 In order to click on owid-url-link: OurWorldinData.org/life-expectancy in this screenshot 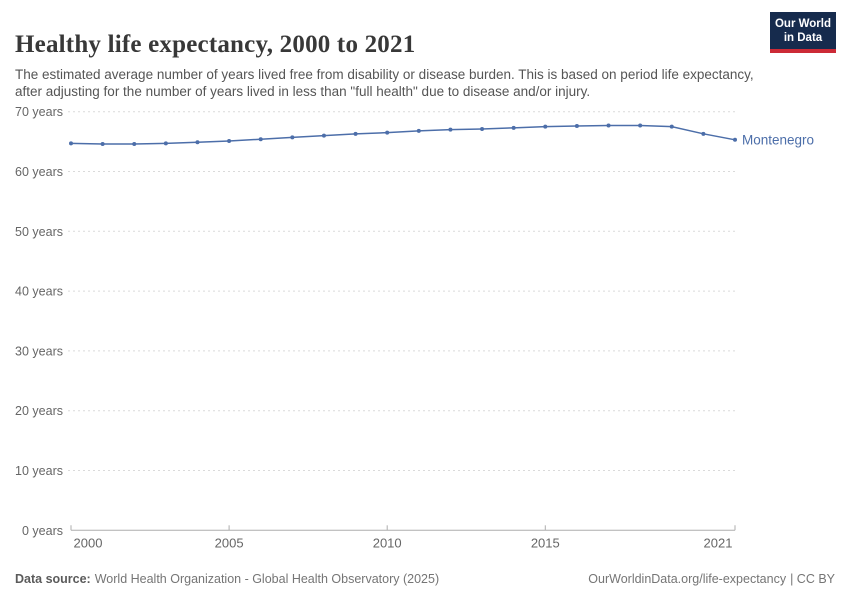, I will do `click(687, 579)`.